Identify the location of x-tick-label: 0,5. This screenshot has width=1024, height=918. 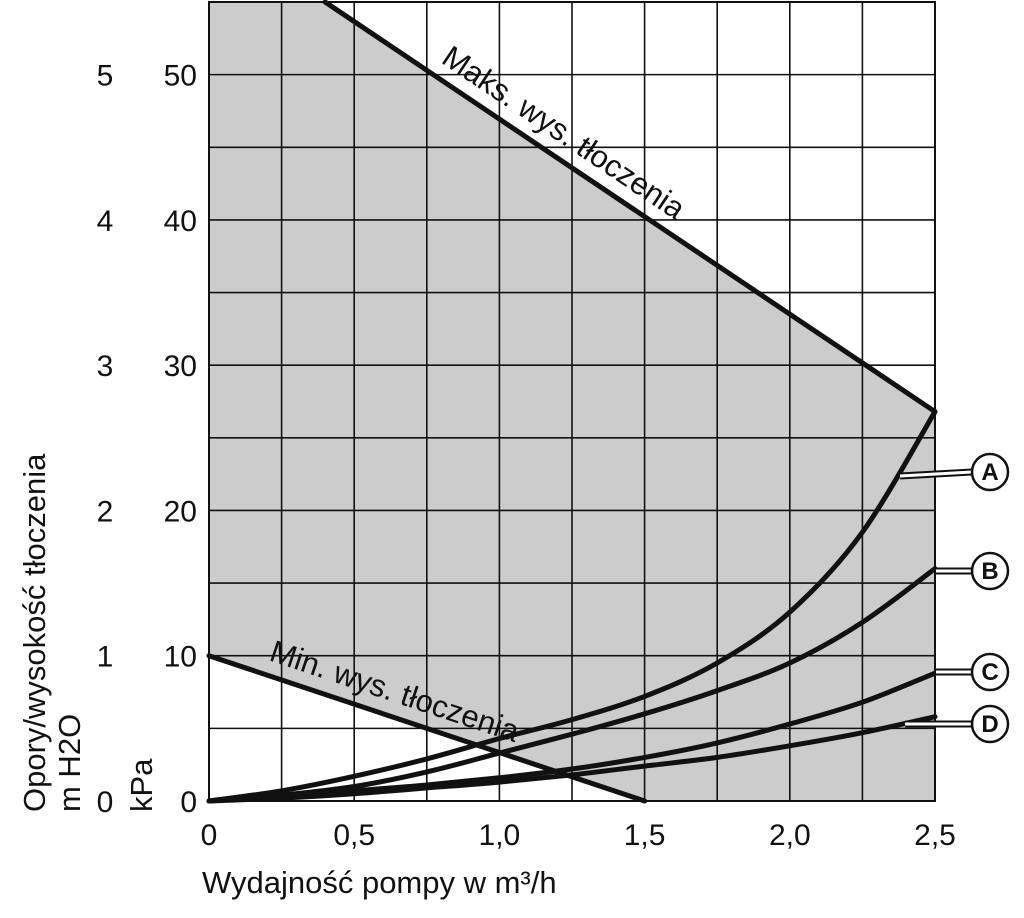
(354, 835).